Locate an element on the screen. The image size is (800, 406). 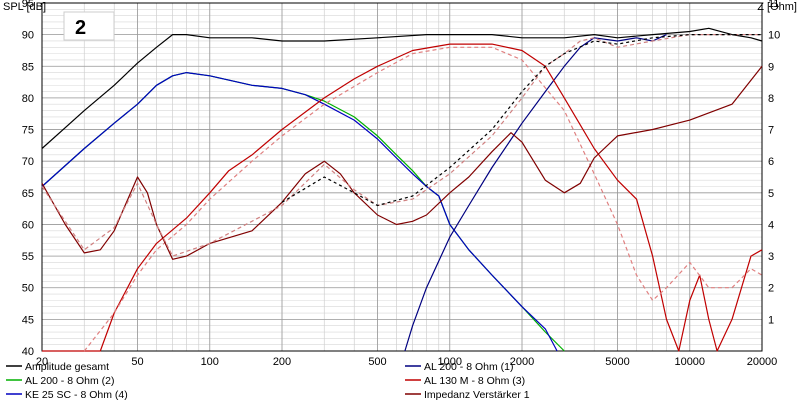
x-tick-label: 5000 is located at coordinates (617, 362).